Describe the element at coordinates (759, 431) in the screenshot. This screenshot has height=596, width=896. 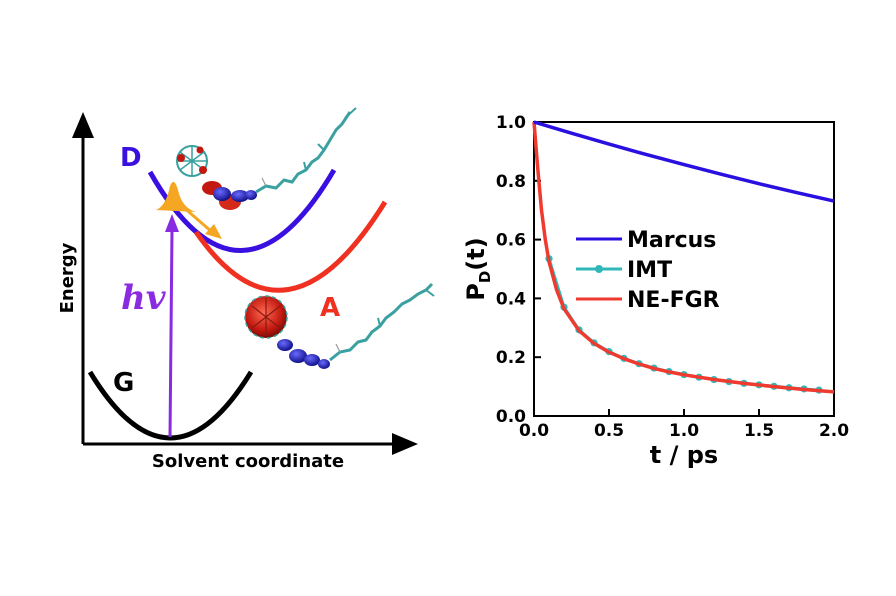
I see `x-tick-label: 1.5` at that location.